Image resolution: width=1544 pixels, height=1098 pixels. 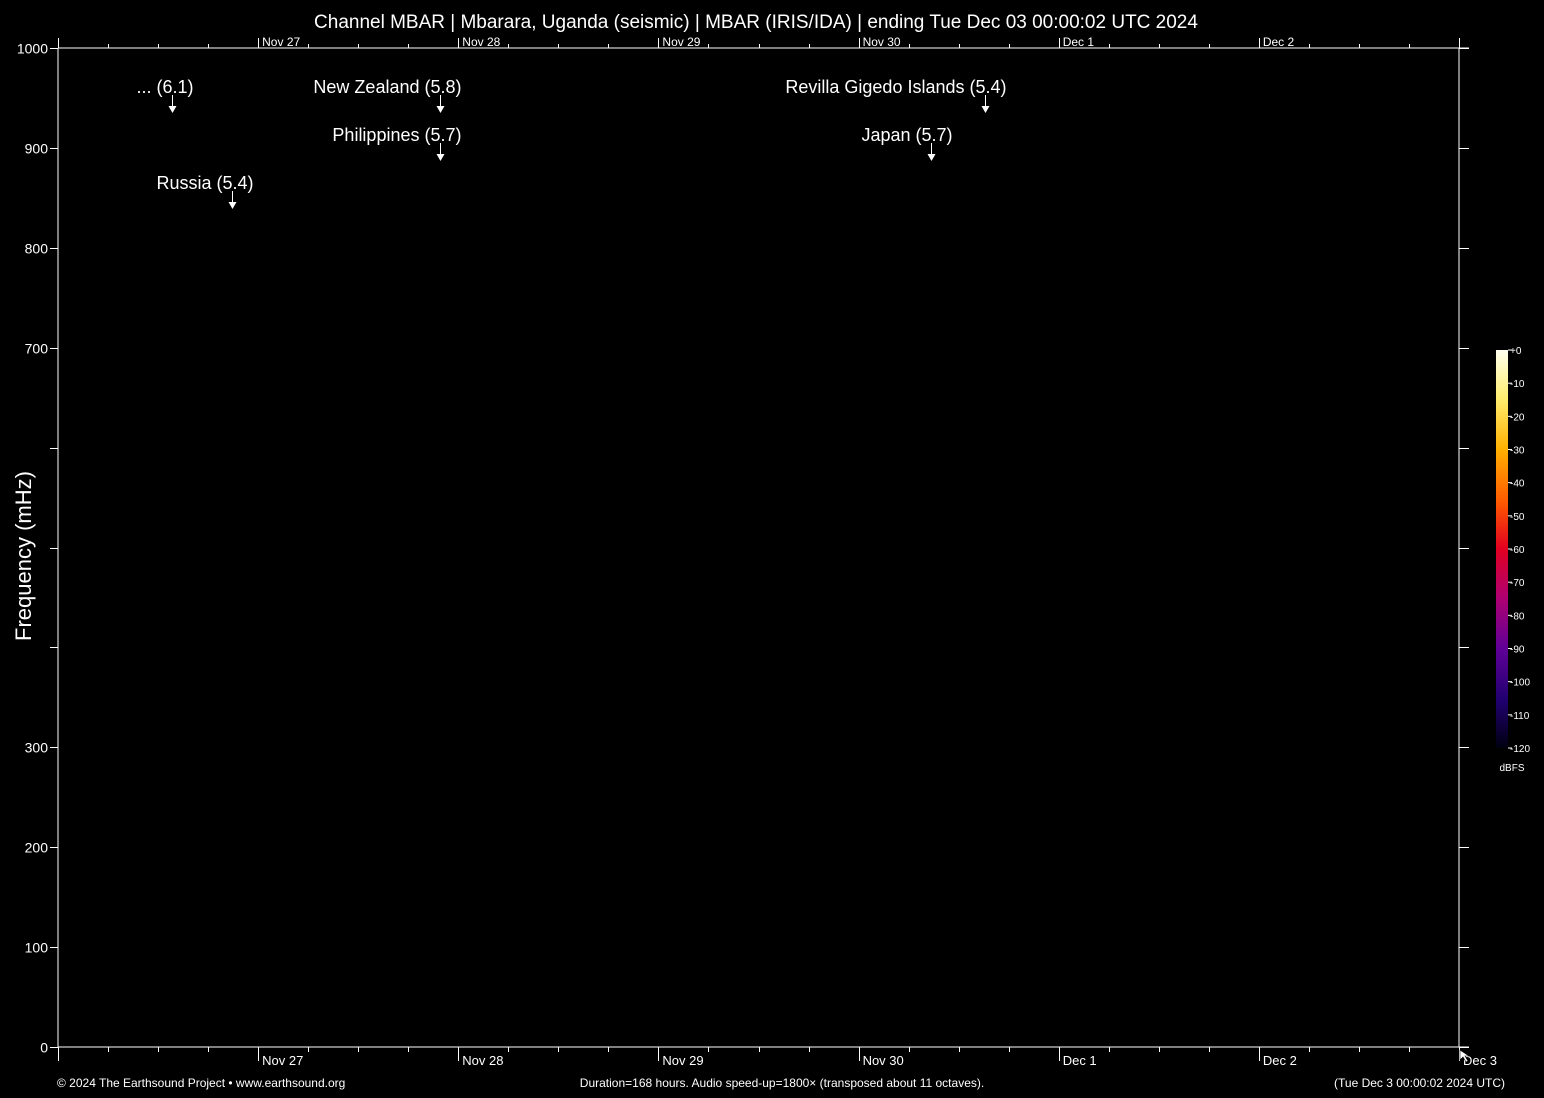 I want to click on x-tick-label-bottom: Dec 2, so click(x=1280, y=1060).